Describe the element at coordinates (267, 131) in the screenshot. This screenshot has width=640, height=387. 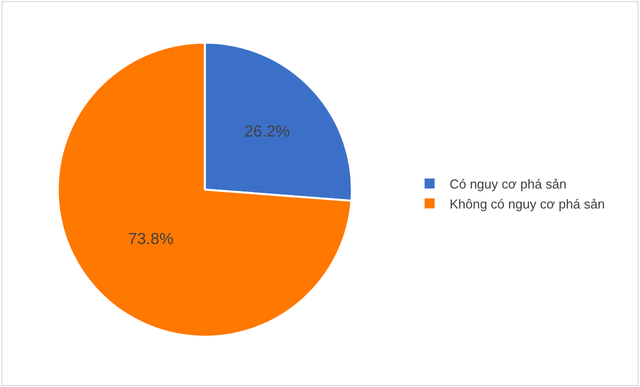
I see `data-label: 26.2%` at that location.